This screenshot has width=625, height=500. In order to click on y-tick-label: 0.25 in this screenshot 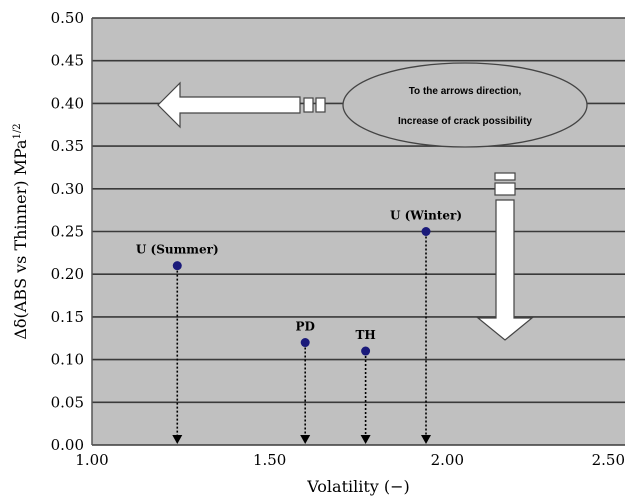, I will do `click(67, 232)`.